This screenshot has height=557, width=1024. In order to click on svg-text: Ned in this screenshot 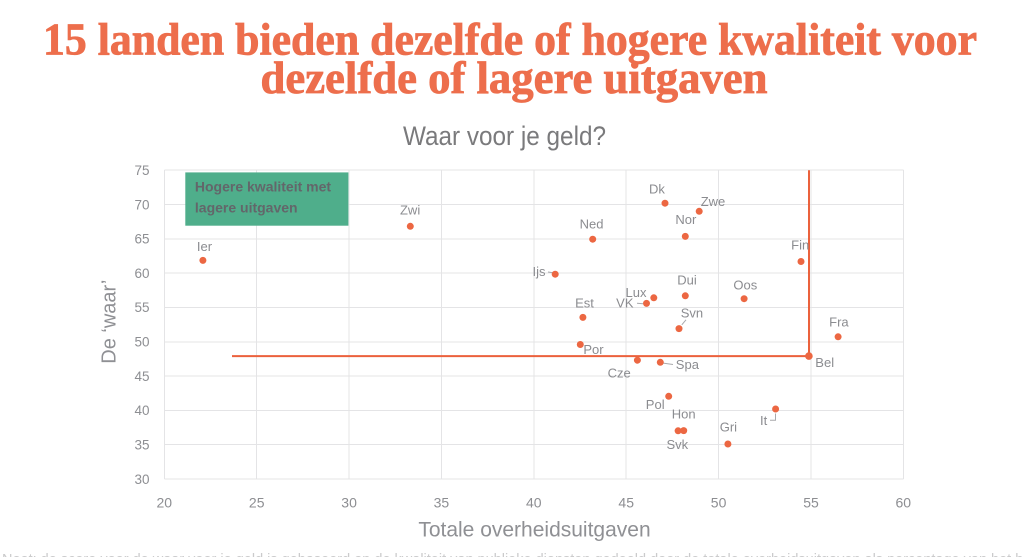, I will do `click(592, 224)`.